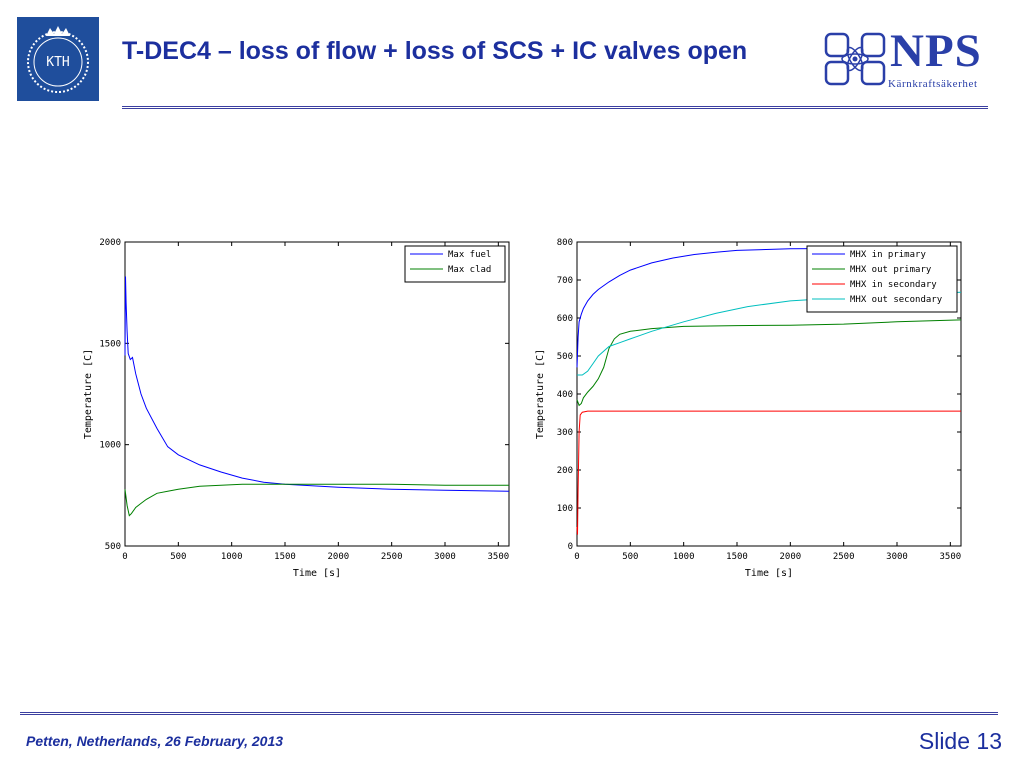  I want to click on kth-logo-text: KTH, so click(57, 62).